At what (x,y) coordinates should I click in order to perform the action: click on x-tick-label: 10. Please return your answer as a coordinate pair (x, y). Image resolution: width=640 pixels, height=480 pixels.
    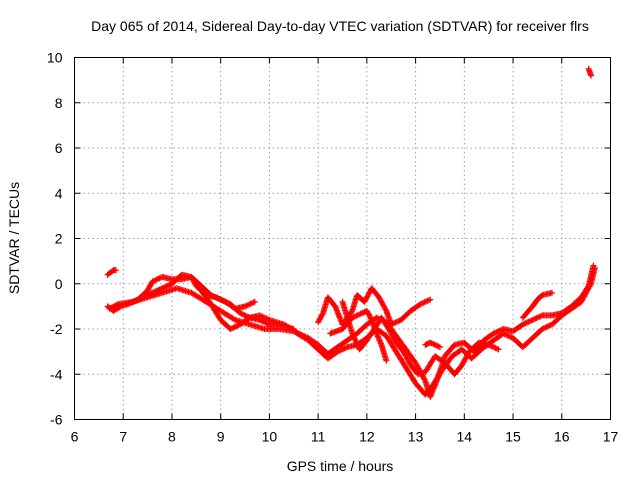
    Looking at the image, I should click on (270, 437).